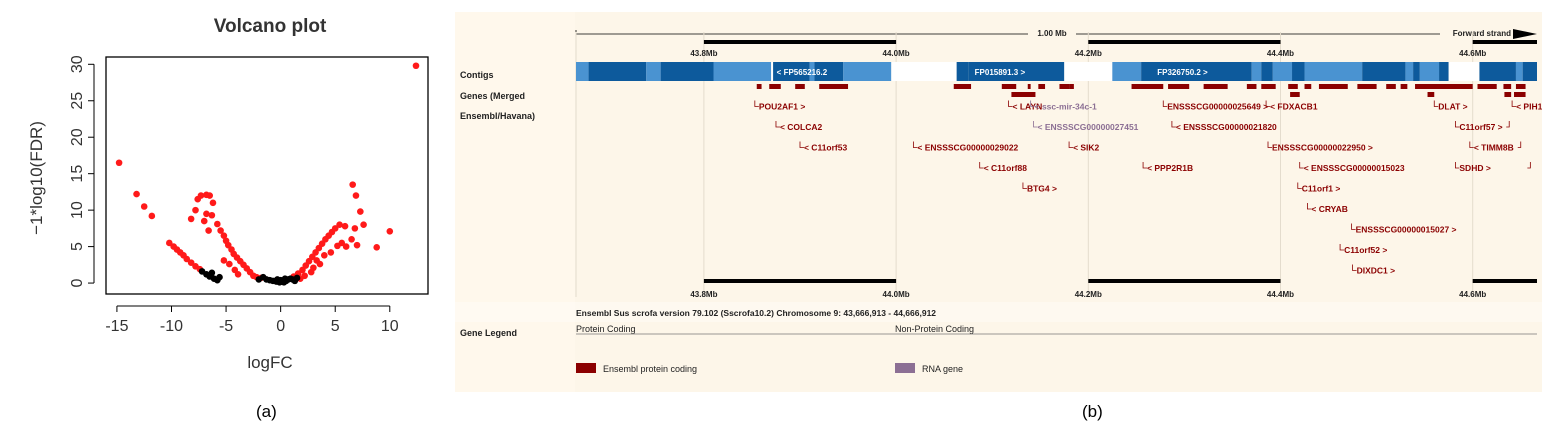 The width and height of the screenshot is (1553, 442). Describe the element at coordinates (703, 294) in the screenshot. I see `ruler-tick-label: 43.8Mb` at that location.